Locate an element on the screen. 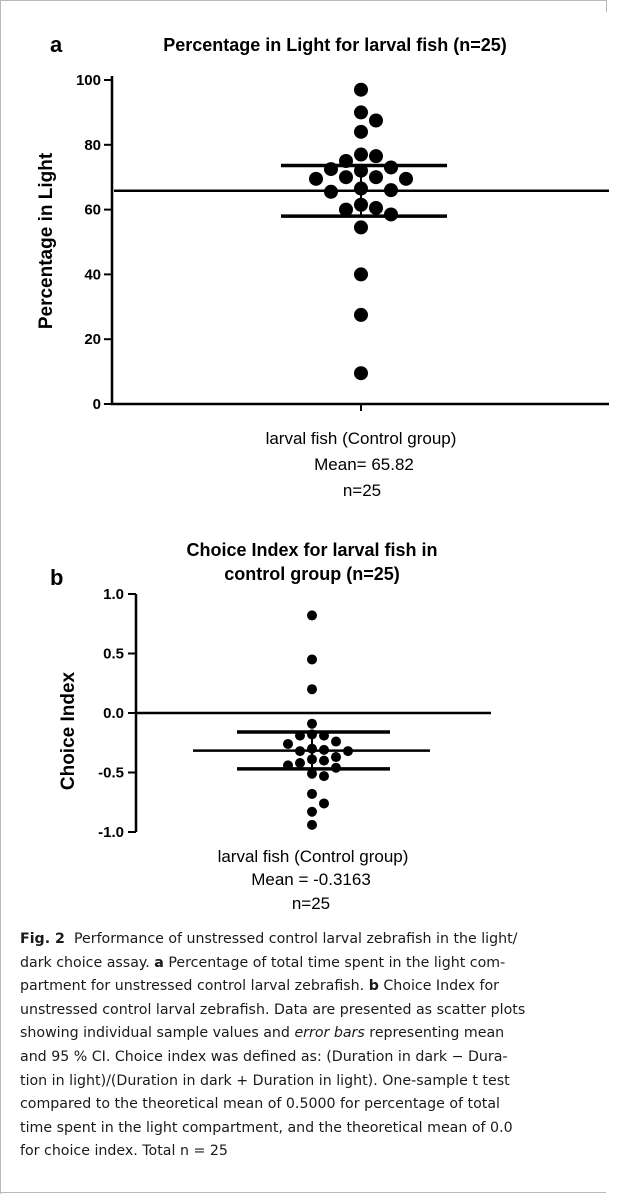 The width and height of the screenshot is (622, 1194). panel-b-y-tick-label: 0.5 is located at coordinates (113, 654).